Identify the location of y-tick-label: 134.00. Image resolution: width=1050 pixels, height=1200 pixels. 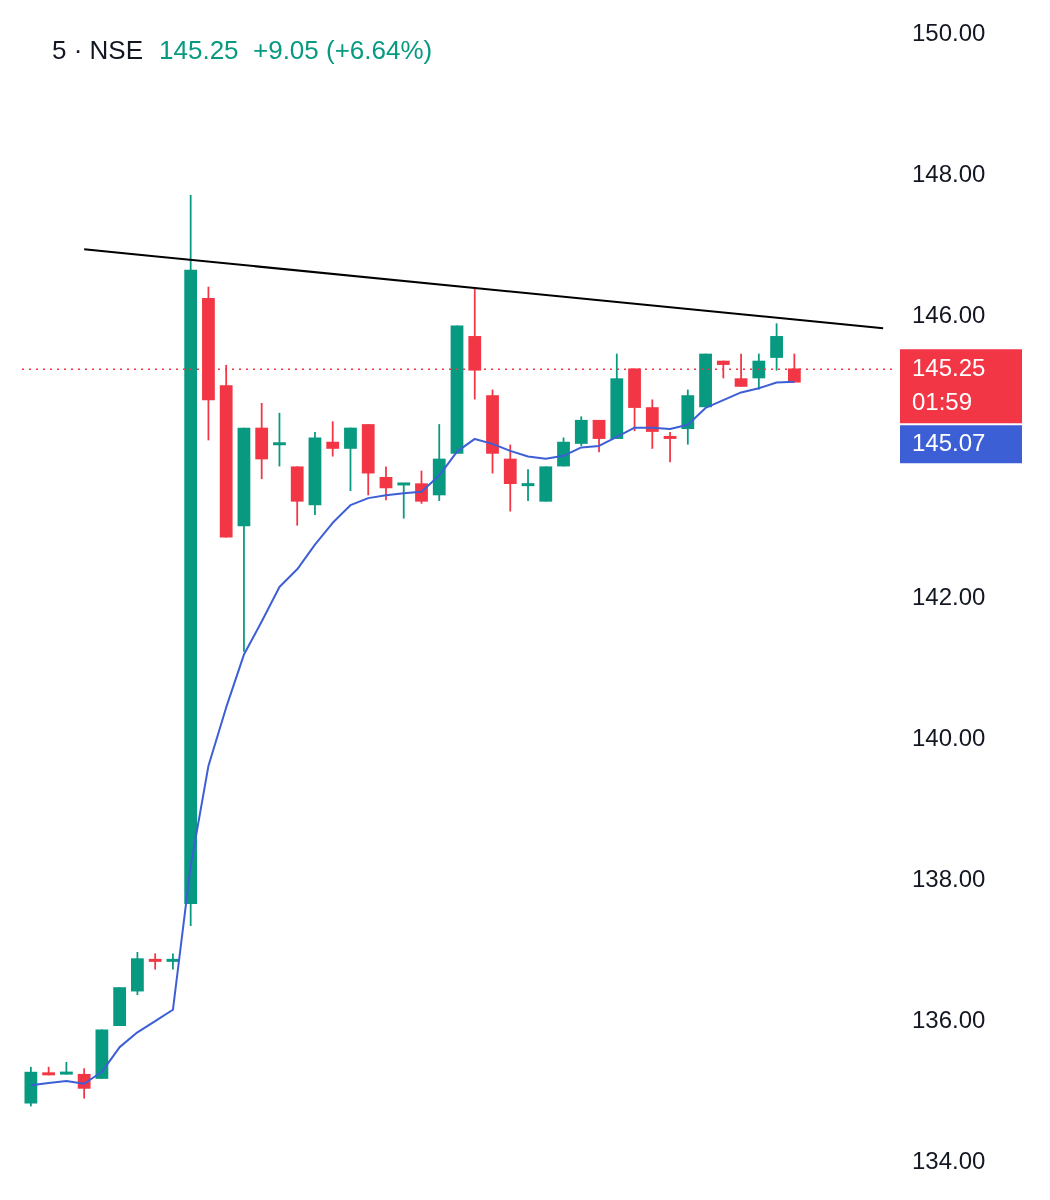
(949, 1160).